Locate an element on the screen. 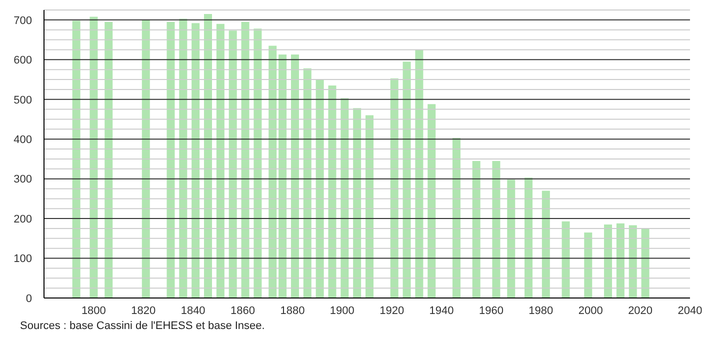 This screenshot has width=710, height=340. x-tick-label: 1840 is located at coordinates (193, 310).